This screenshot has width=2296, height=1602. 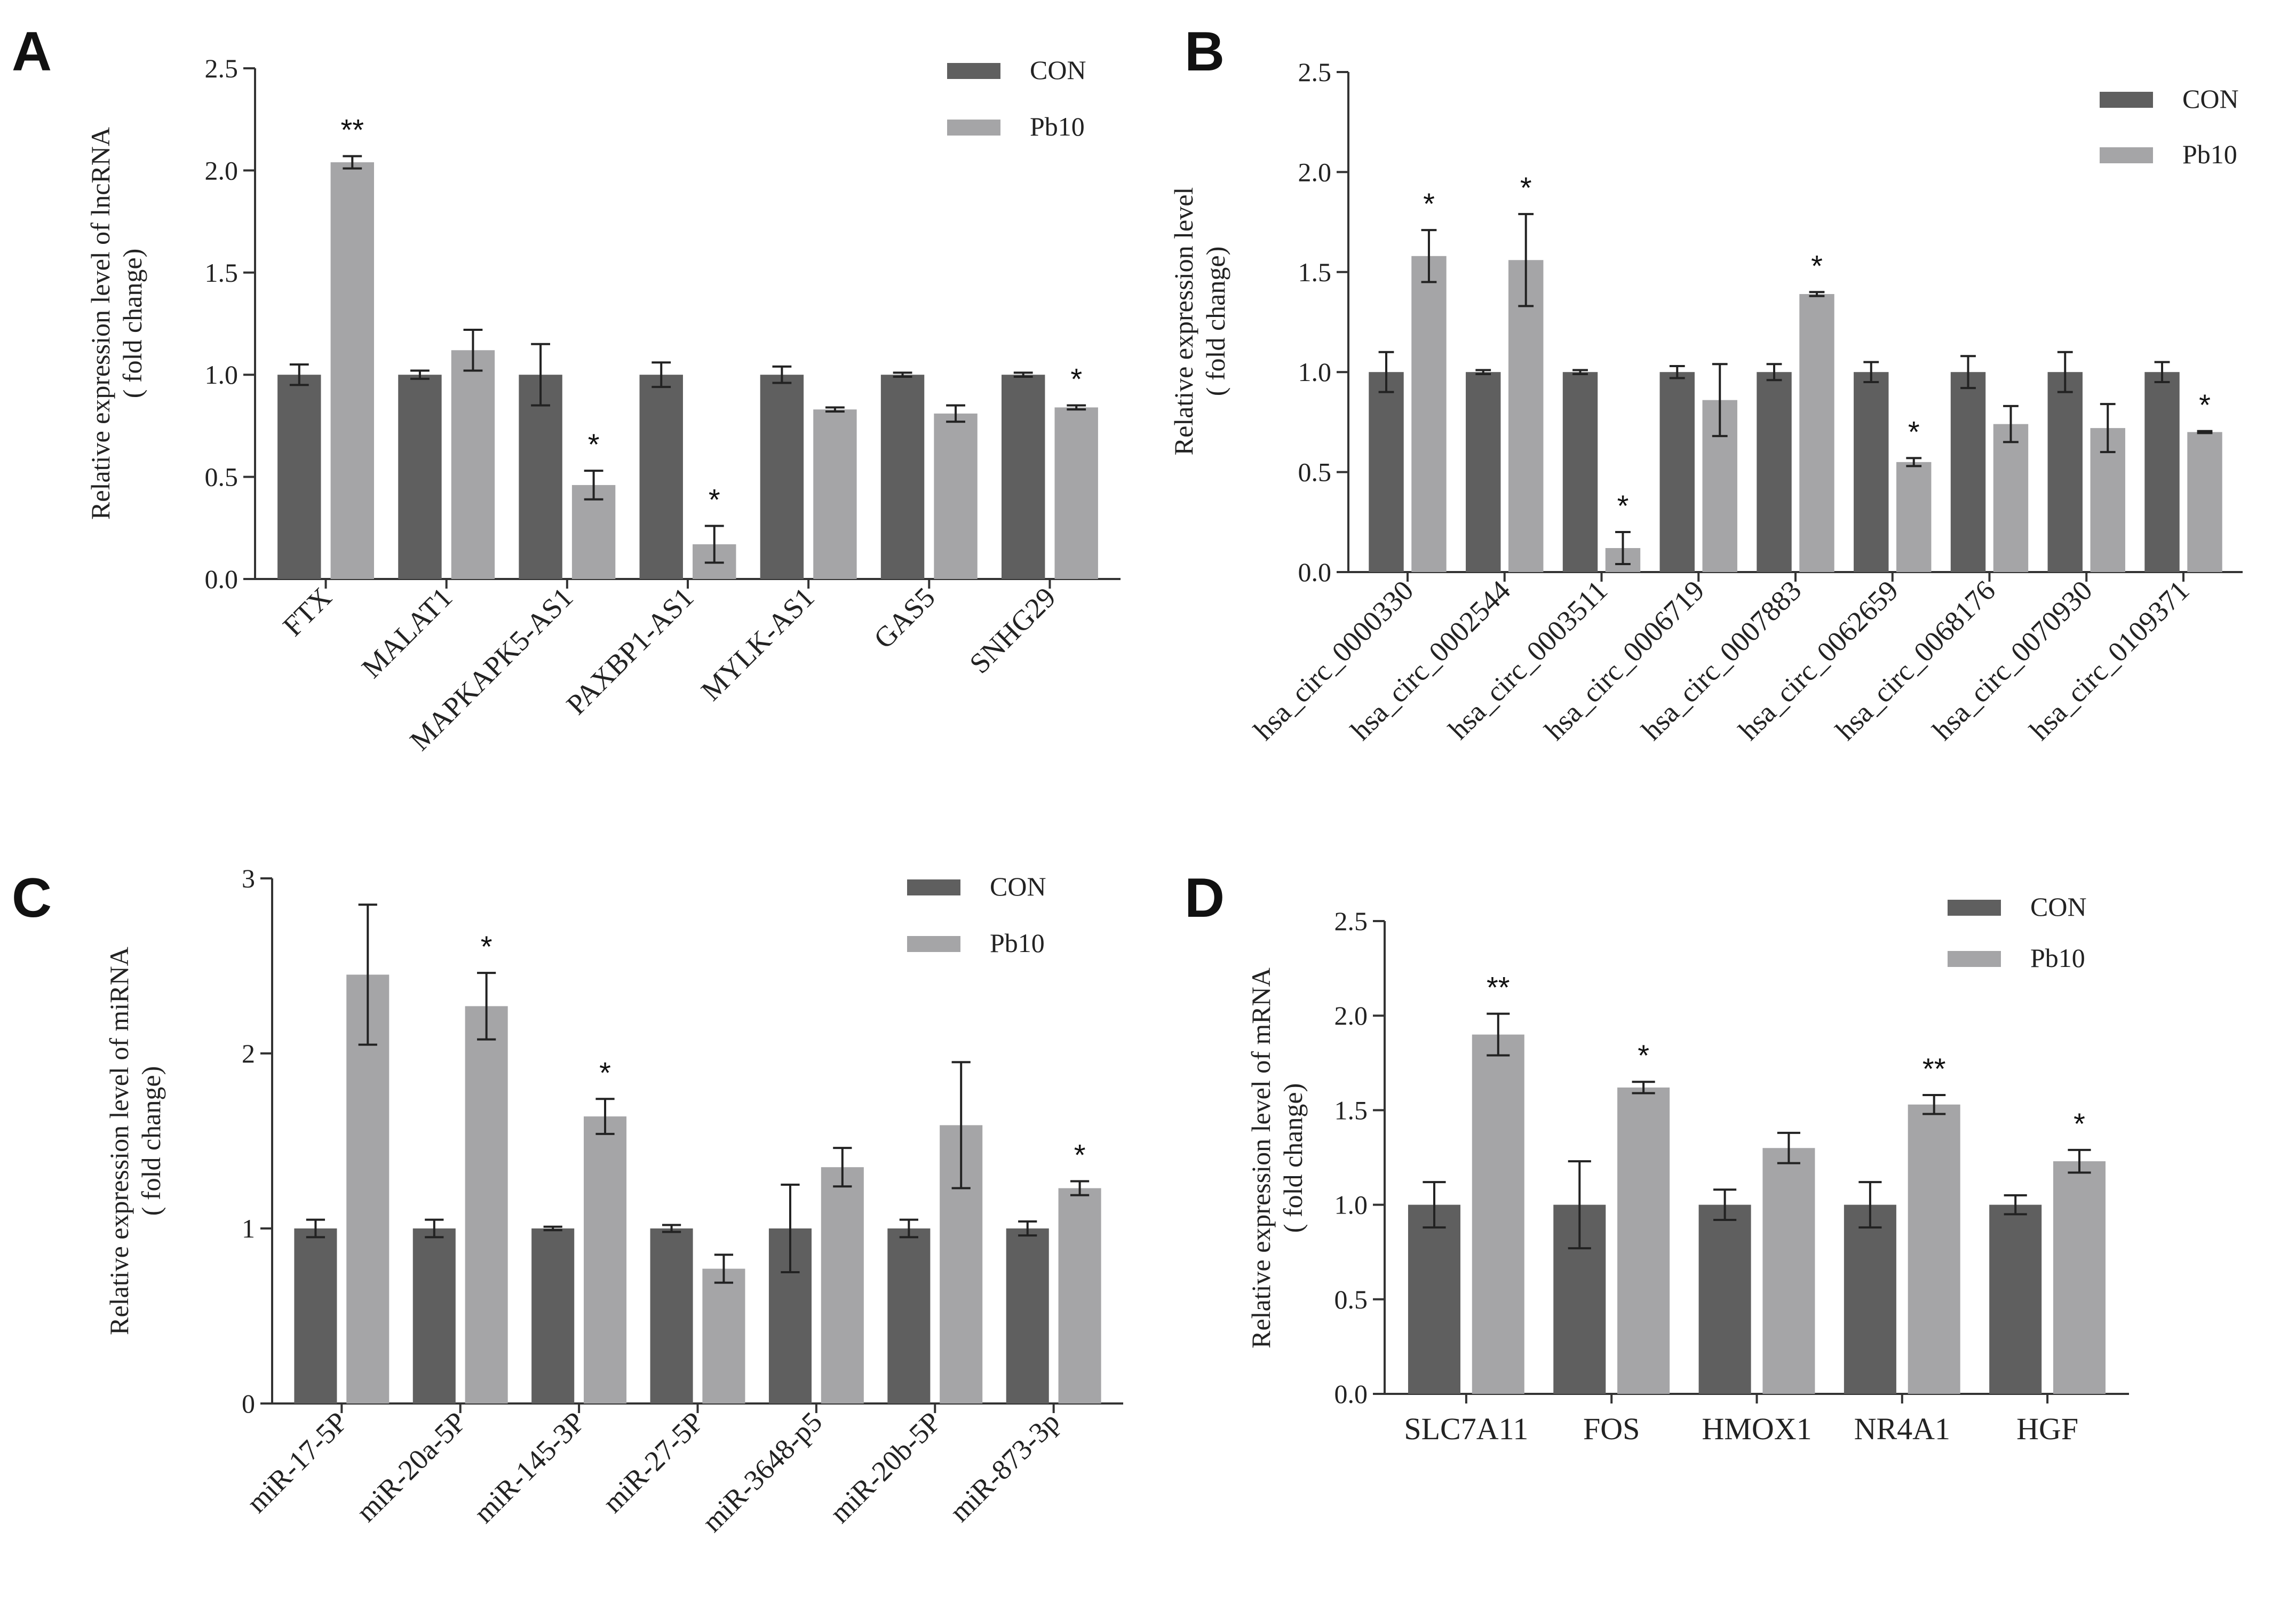 What do you see at coordinates (32, 52) in the screenshot?
I see `panel-letter: A` at bounding box center [32, 52].